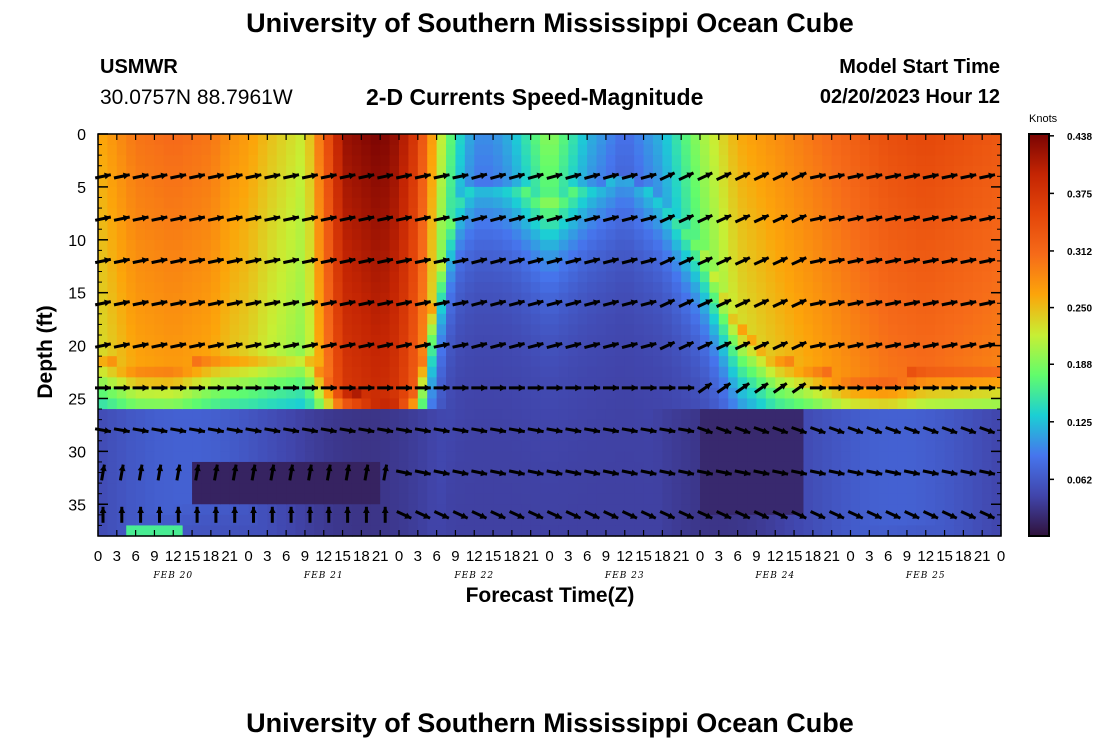  I want to click on y-tick-label: 35, so click(77, 505).